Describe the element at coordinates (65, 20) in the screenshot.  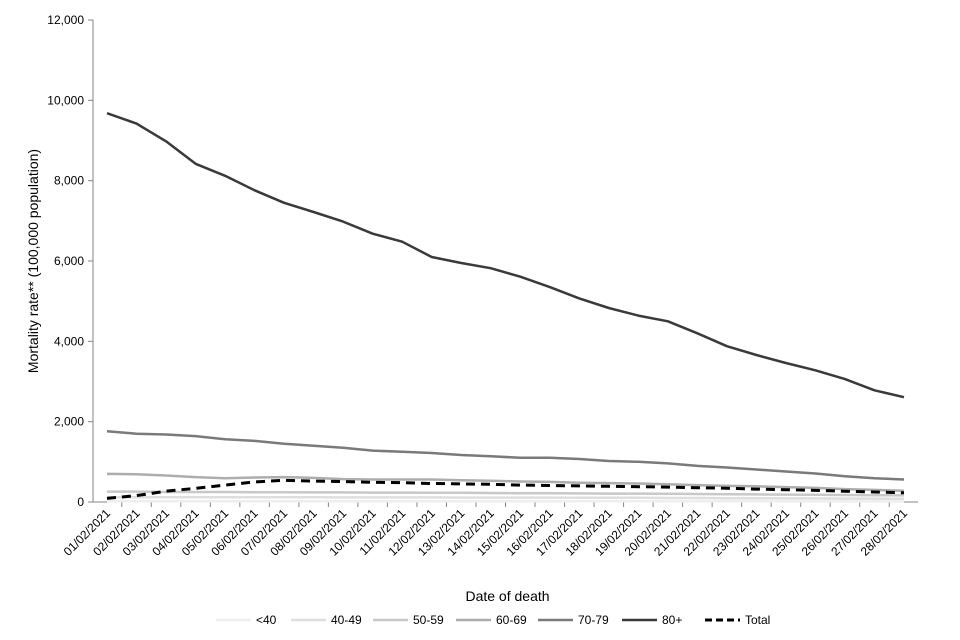
I see `y-tick-label: 12,000` at that location.